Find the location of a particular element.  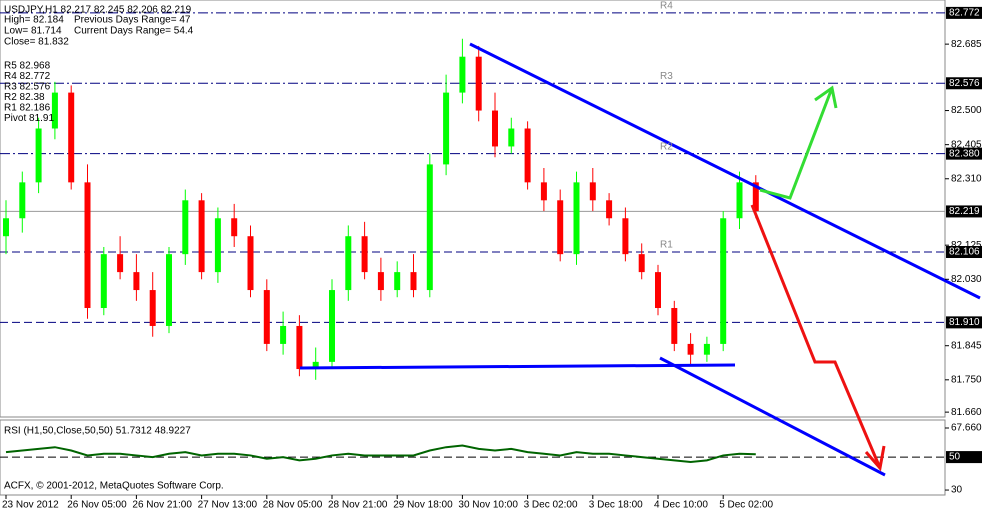

y-tick-label: 82.030 is located at coordinates (966, 279).